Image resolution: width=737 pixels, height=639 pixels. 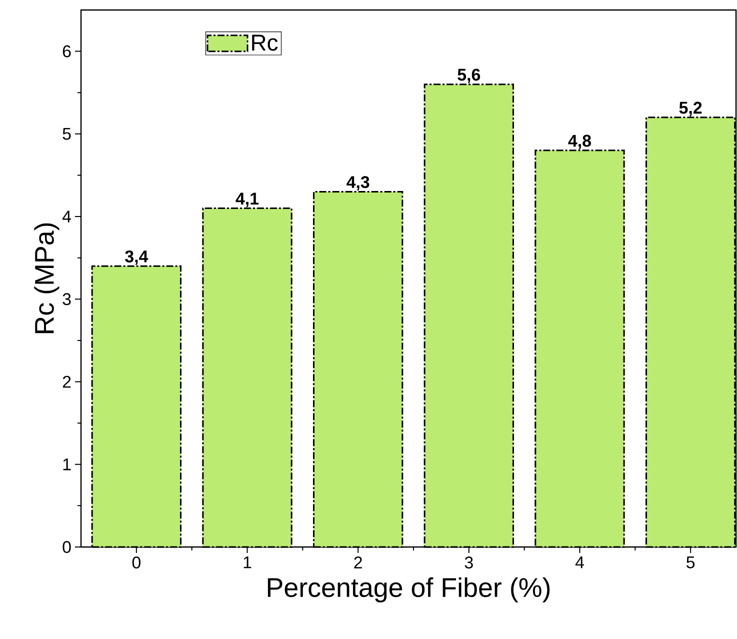 What do you see at coordinates (690, 562) in the screenshot?
I see `x-tick-label: 5` at bounding box center [690, 562].